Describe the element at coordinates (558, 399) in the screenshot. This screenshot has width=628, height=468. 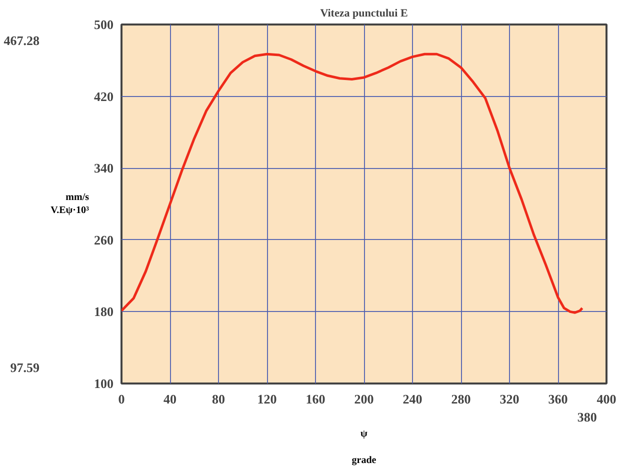
I see `x-tick-label: 360` at that location.